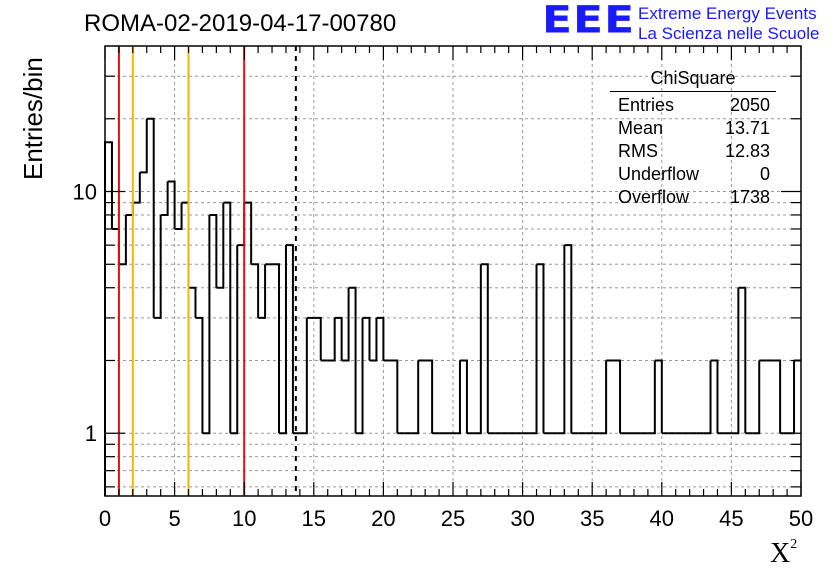  I want to click on stats-label: Underflow, so click(659, 174).